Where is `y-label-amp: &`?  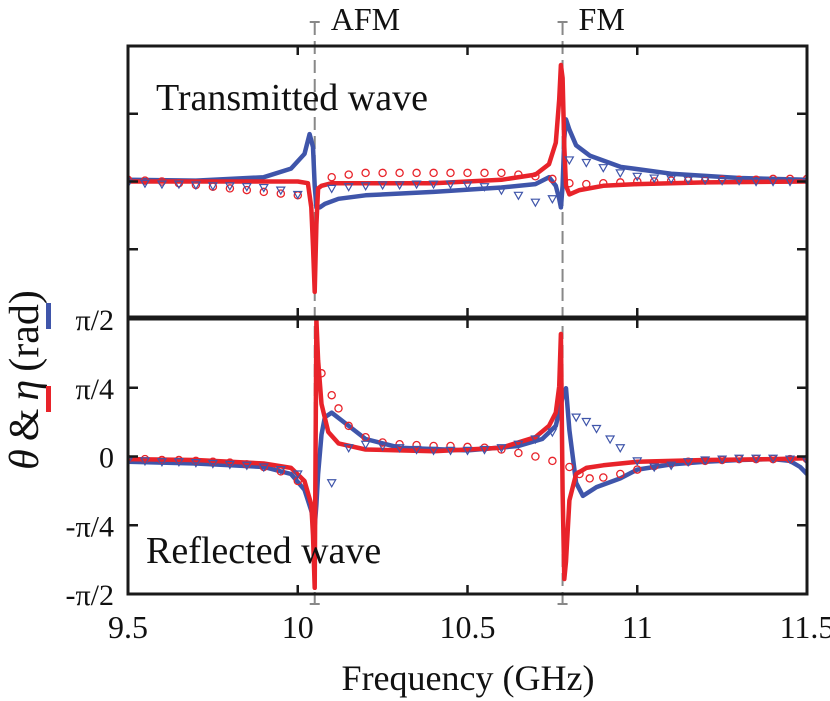
y-label-amp: & is located at coordinates (25, 425).